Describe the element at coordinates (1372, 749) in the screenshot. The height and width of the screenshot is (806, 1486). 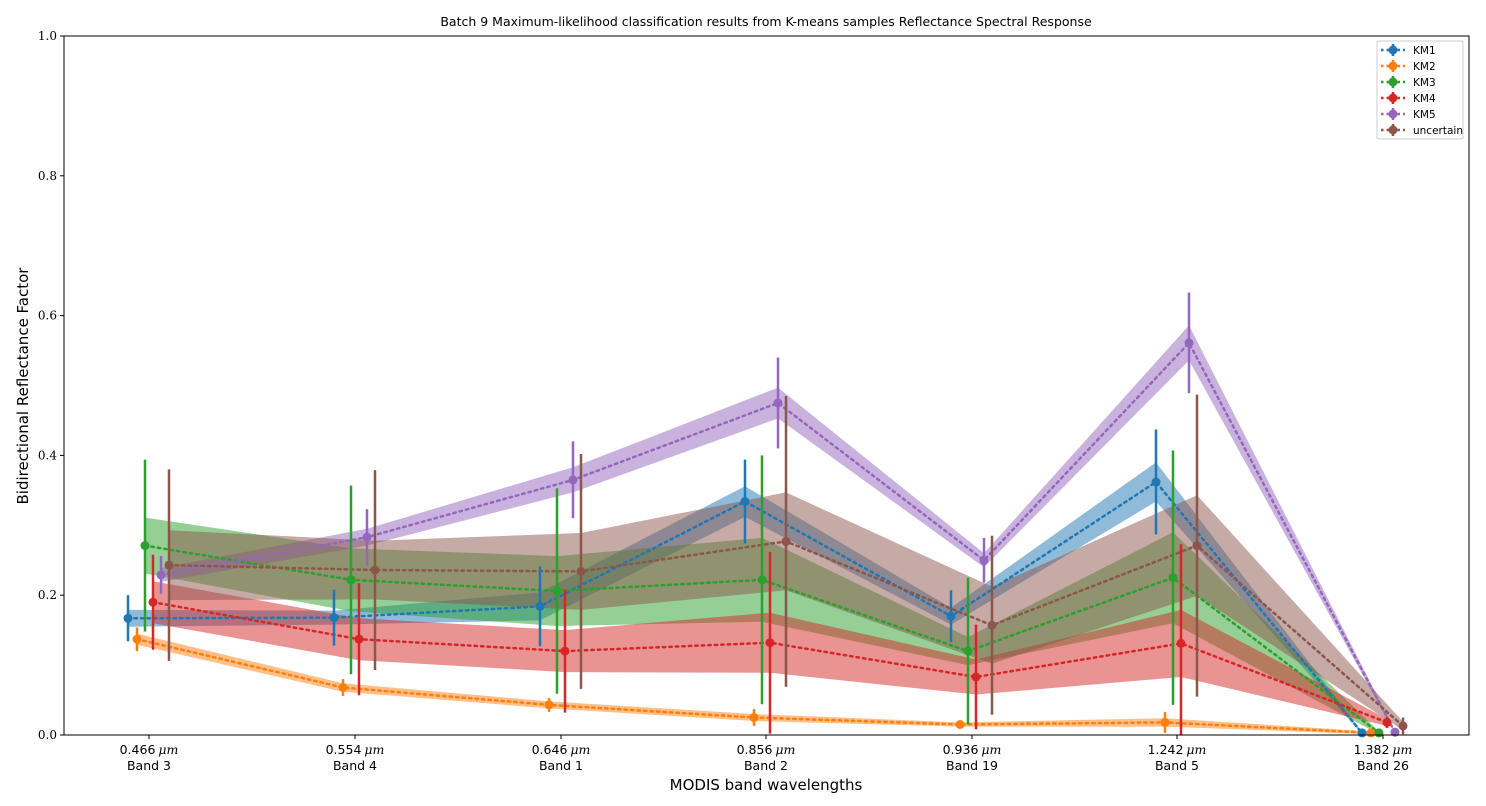
I see `x-tick-wavelength-value: 1.382` at that location.